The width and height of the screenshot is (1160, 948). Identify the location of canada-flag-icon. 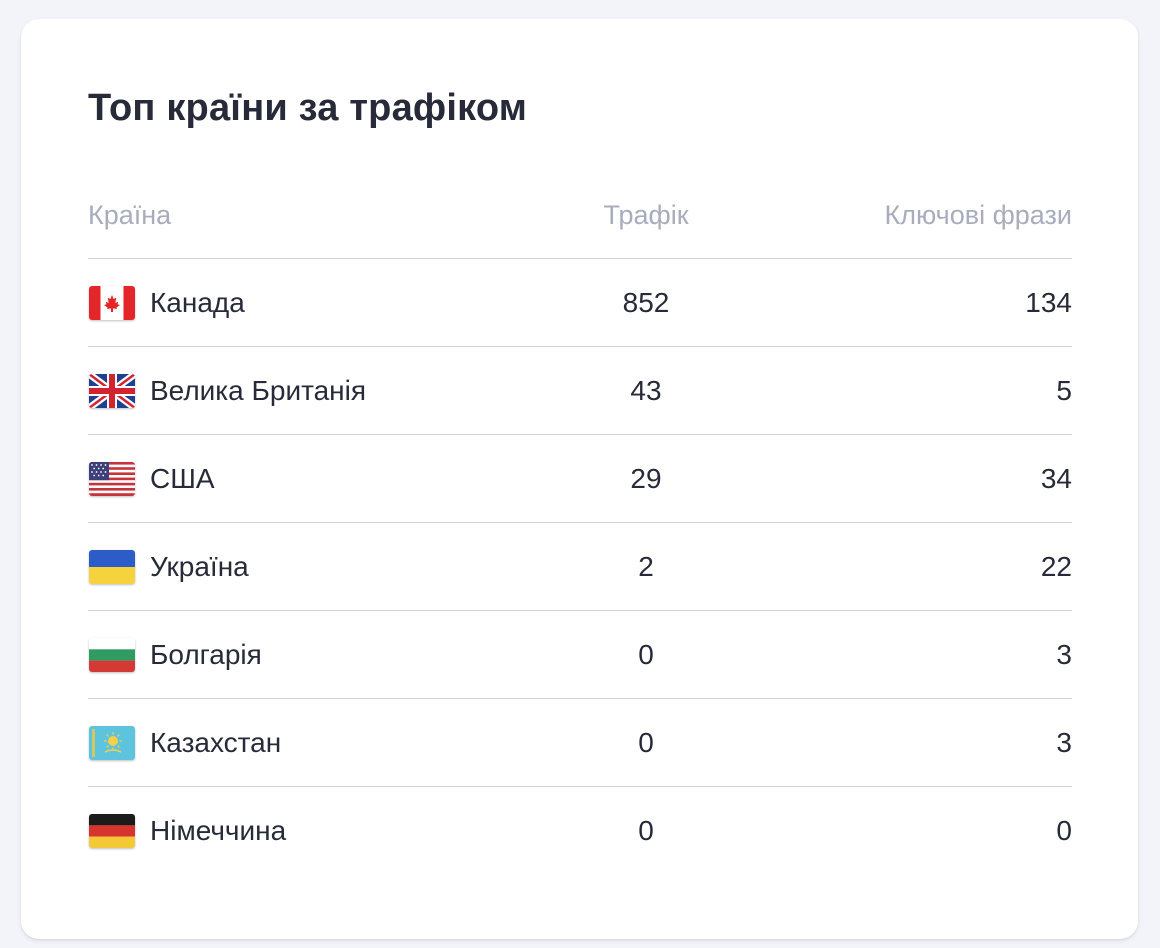
(112, 303).